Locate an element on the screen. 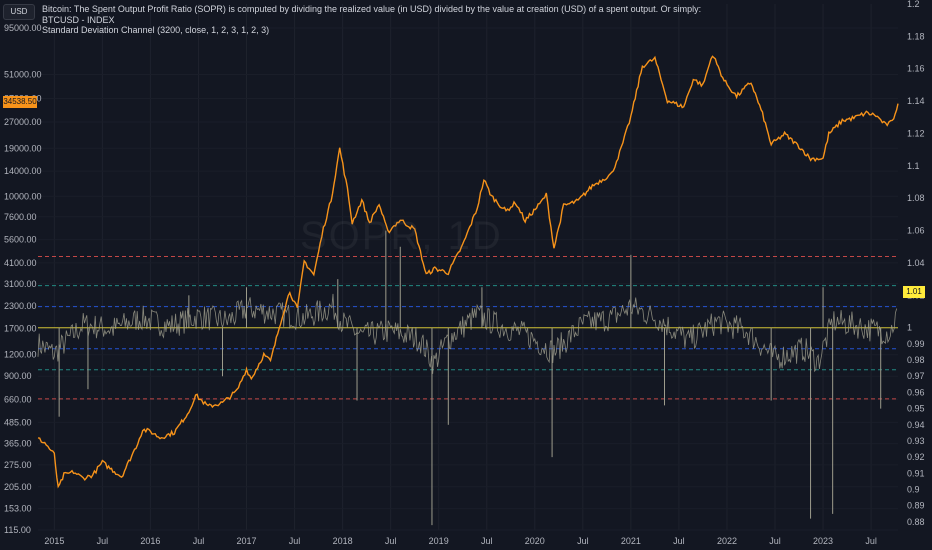  left-tick-label: 5600.00 is located at coordinates (20, 240).